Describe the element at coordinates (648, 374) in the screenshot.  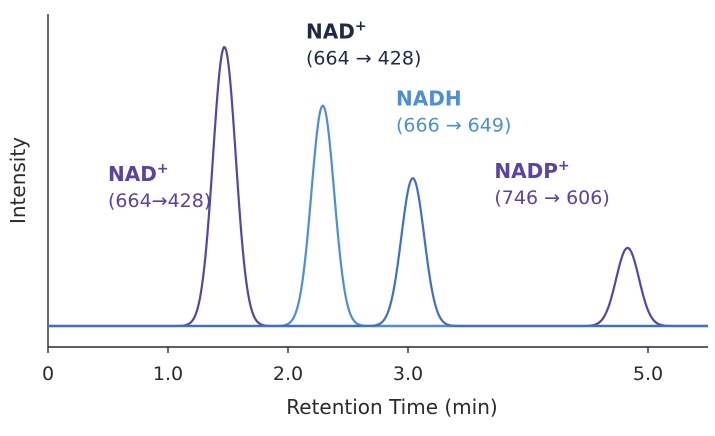
I see `x-tick-label: 5.0` at that location.